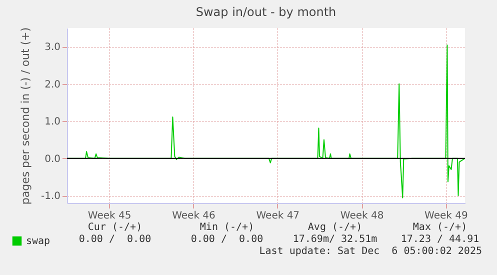  What do you see at coordinates (227, 227) in the screenshot?
I see `text: Min (-/+)` at bounding box center [227, 227].